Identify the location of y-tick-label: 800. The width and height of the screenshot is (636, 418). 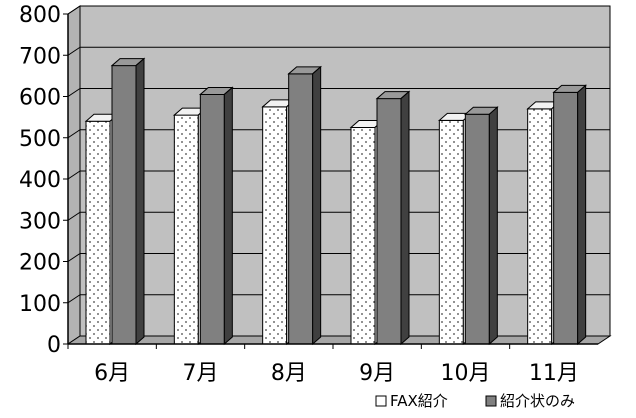
(40, 15).